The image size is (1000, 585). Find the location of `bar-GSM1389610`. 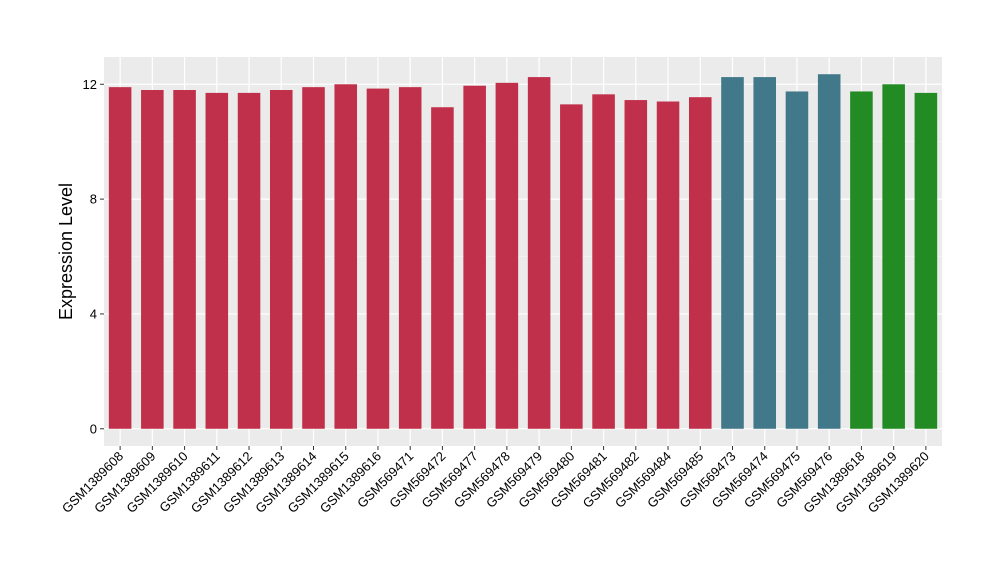

bar-GSM1389610 is located at coordinates (184, 259).